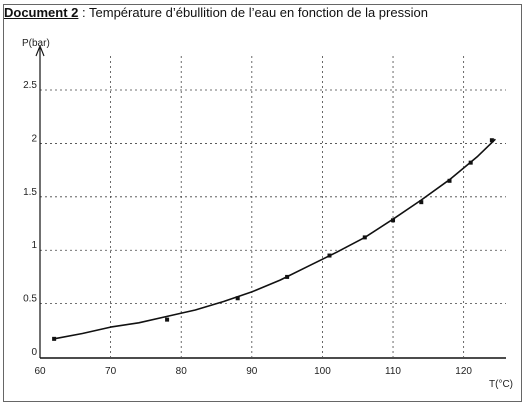 The image size is (528, 413). I want to click on x-tick-label: 90, so click(252, 371).